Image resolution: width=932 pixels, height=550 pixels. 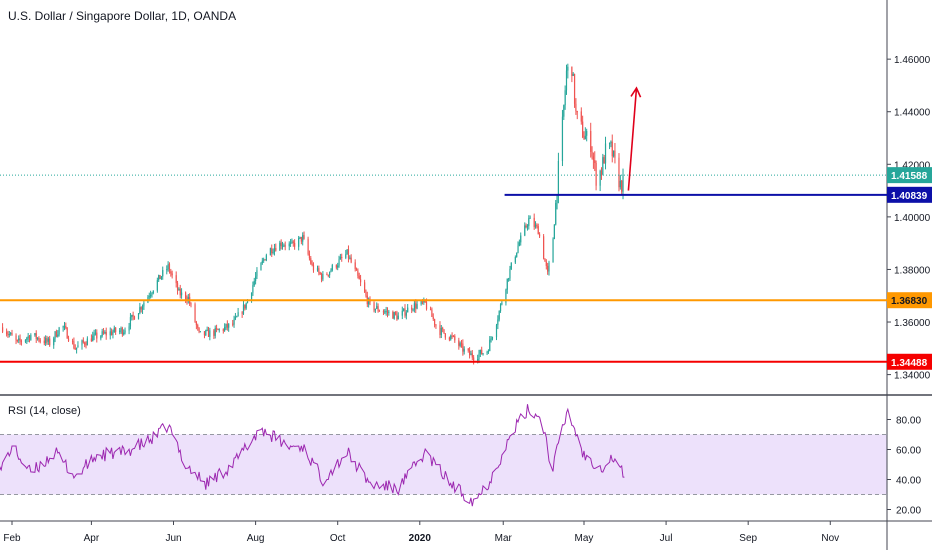 What do you see at coordinates (256, 538) in the screenshot?
I see `x-tick-label: Aug` at bounding box center [256, 538].